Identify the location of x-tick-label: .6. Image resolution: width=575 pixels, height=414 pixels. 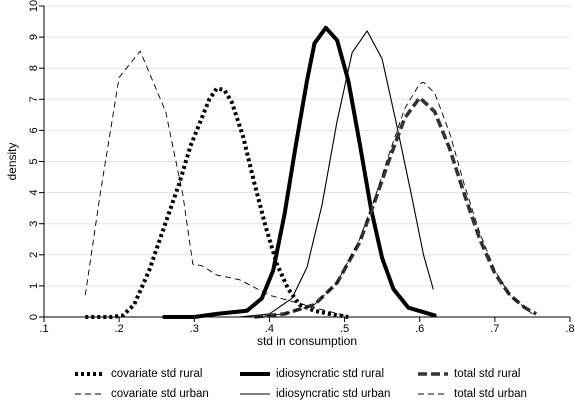
(419, 329).